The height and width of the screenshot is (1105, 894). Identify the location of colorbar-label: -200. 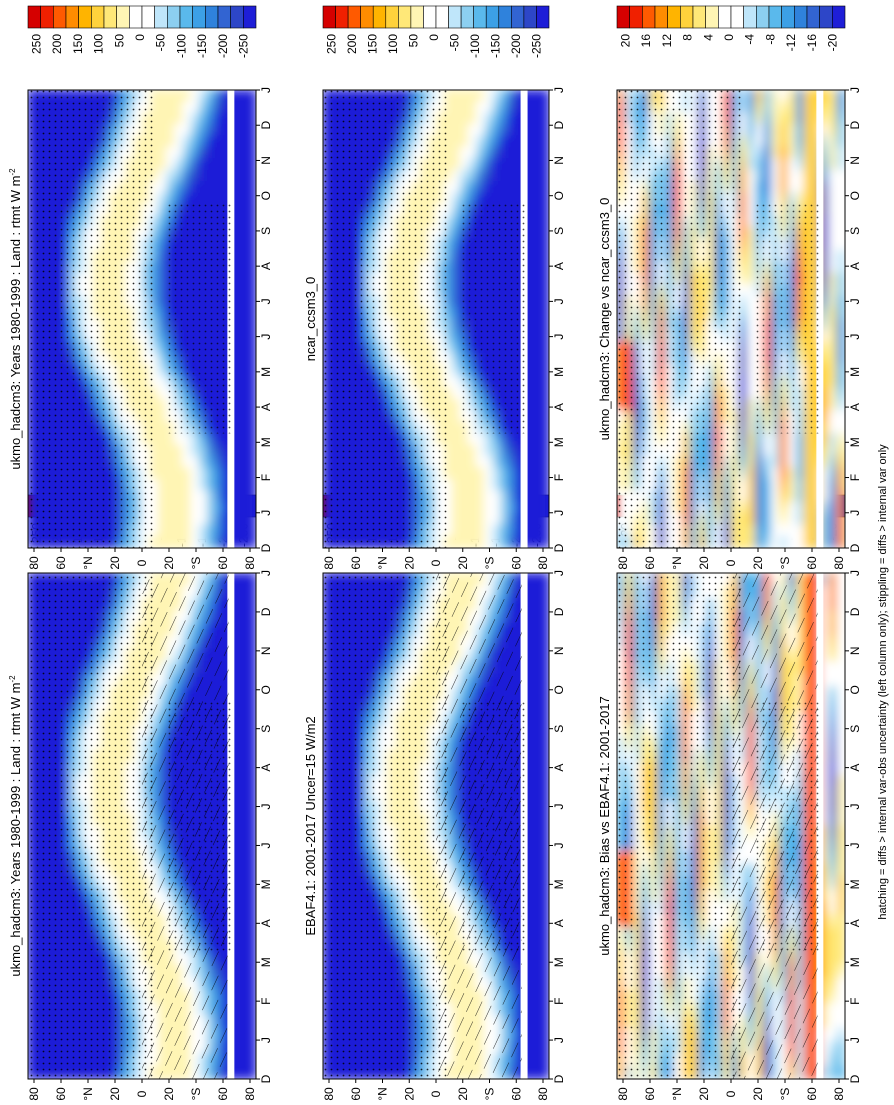
(223, 46).